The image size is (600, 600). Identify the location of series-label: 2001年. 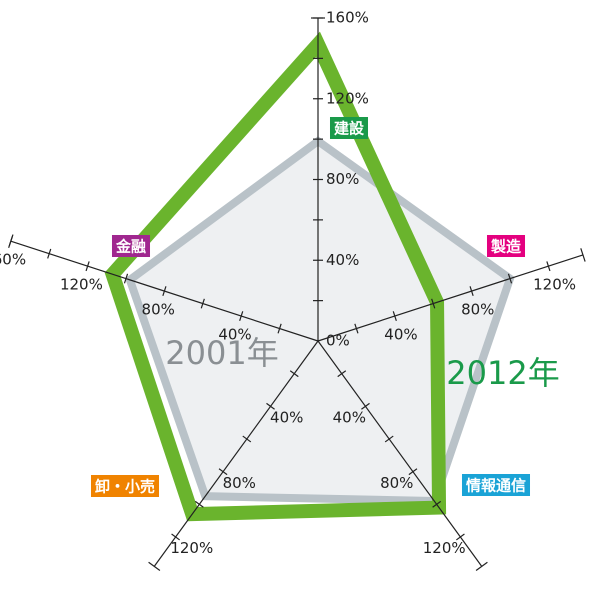
(221, 353).